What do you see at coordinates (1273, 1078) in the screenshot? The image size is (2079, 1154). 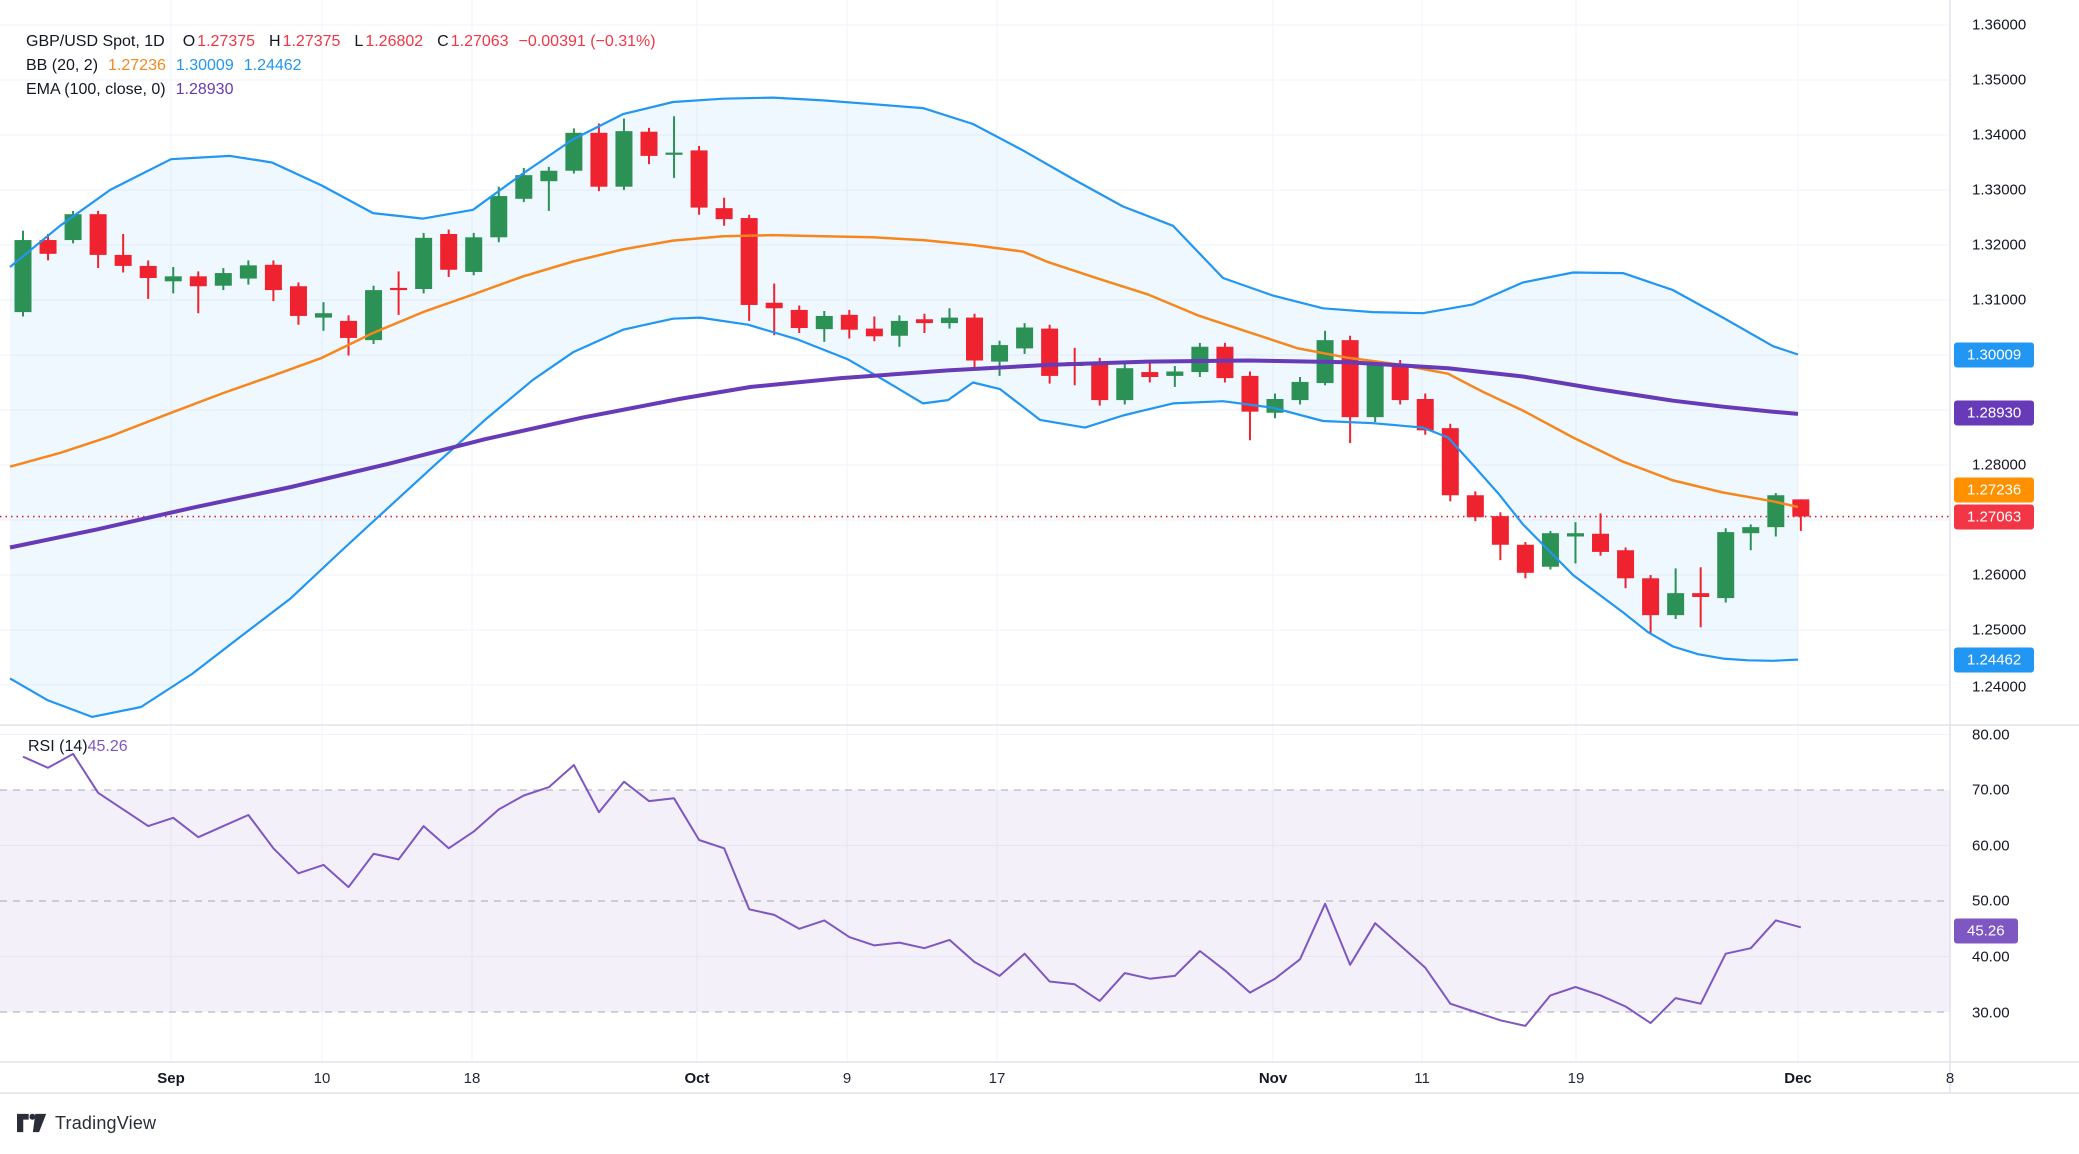 I see `time-axis-label: Nov` at bounding box center [1273, 1078].